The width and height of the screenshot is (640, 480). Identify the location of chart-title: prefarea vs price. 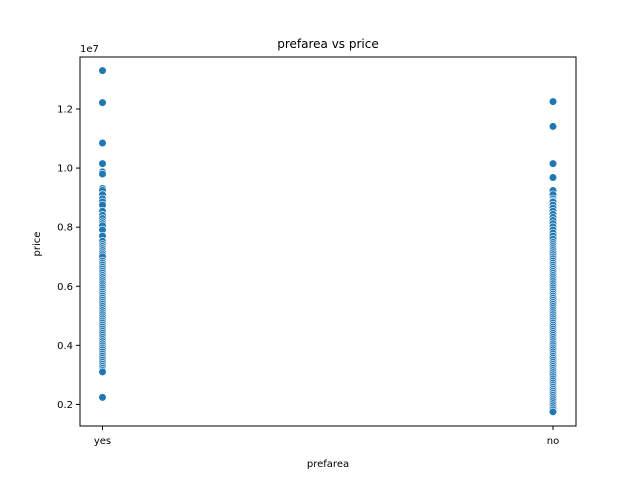
(328, 44).